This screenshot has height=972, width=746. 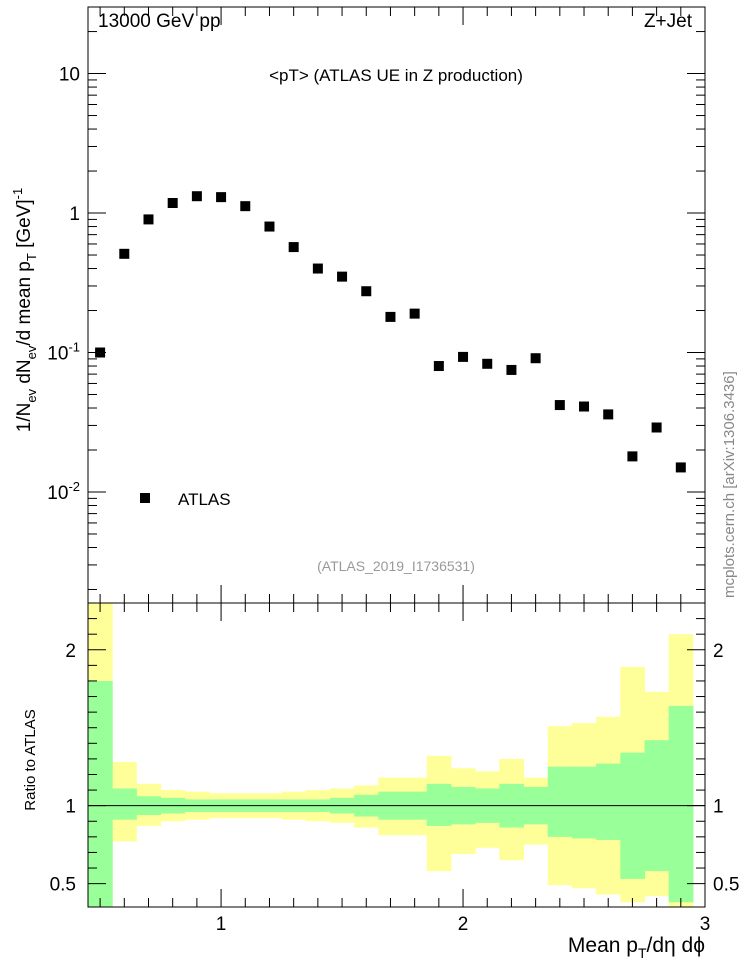 What do you see at coordinates (159, 21) in the screenshot?
I see `energy-label: 13000 GeV pp` at bounding box center [159, 21].